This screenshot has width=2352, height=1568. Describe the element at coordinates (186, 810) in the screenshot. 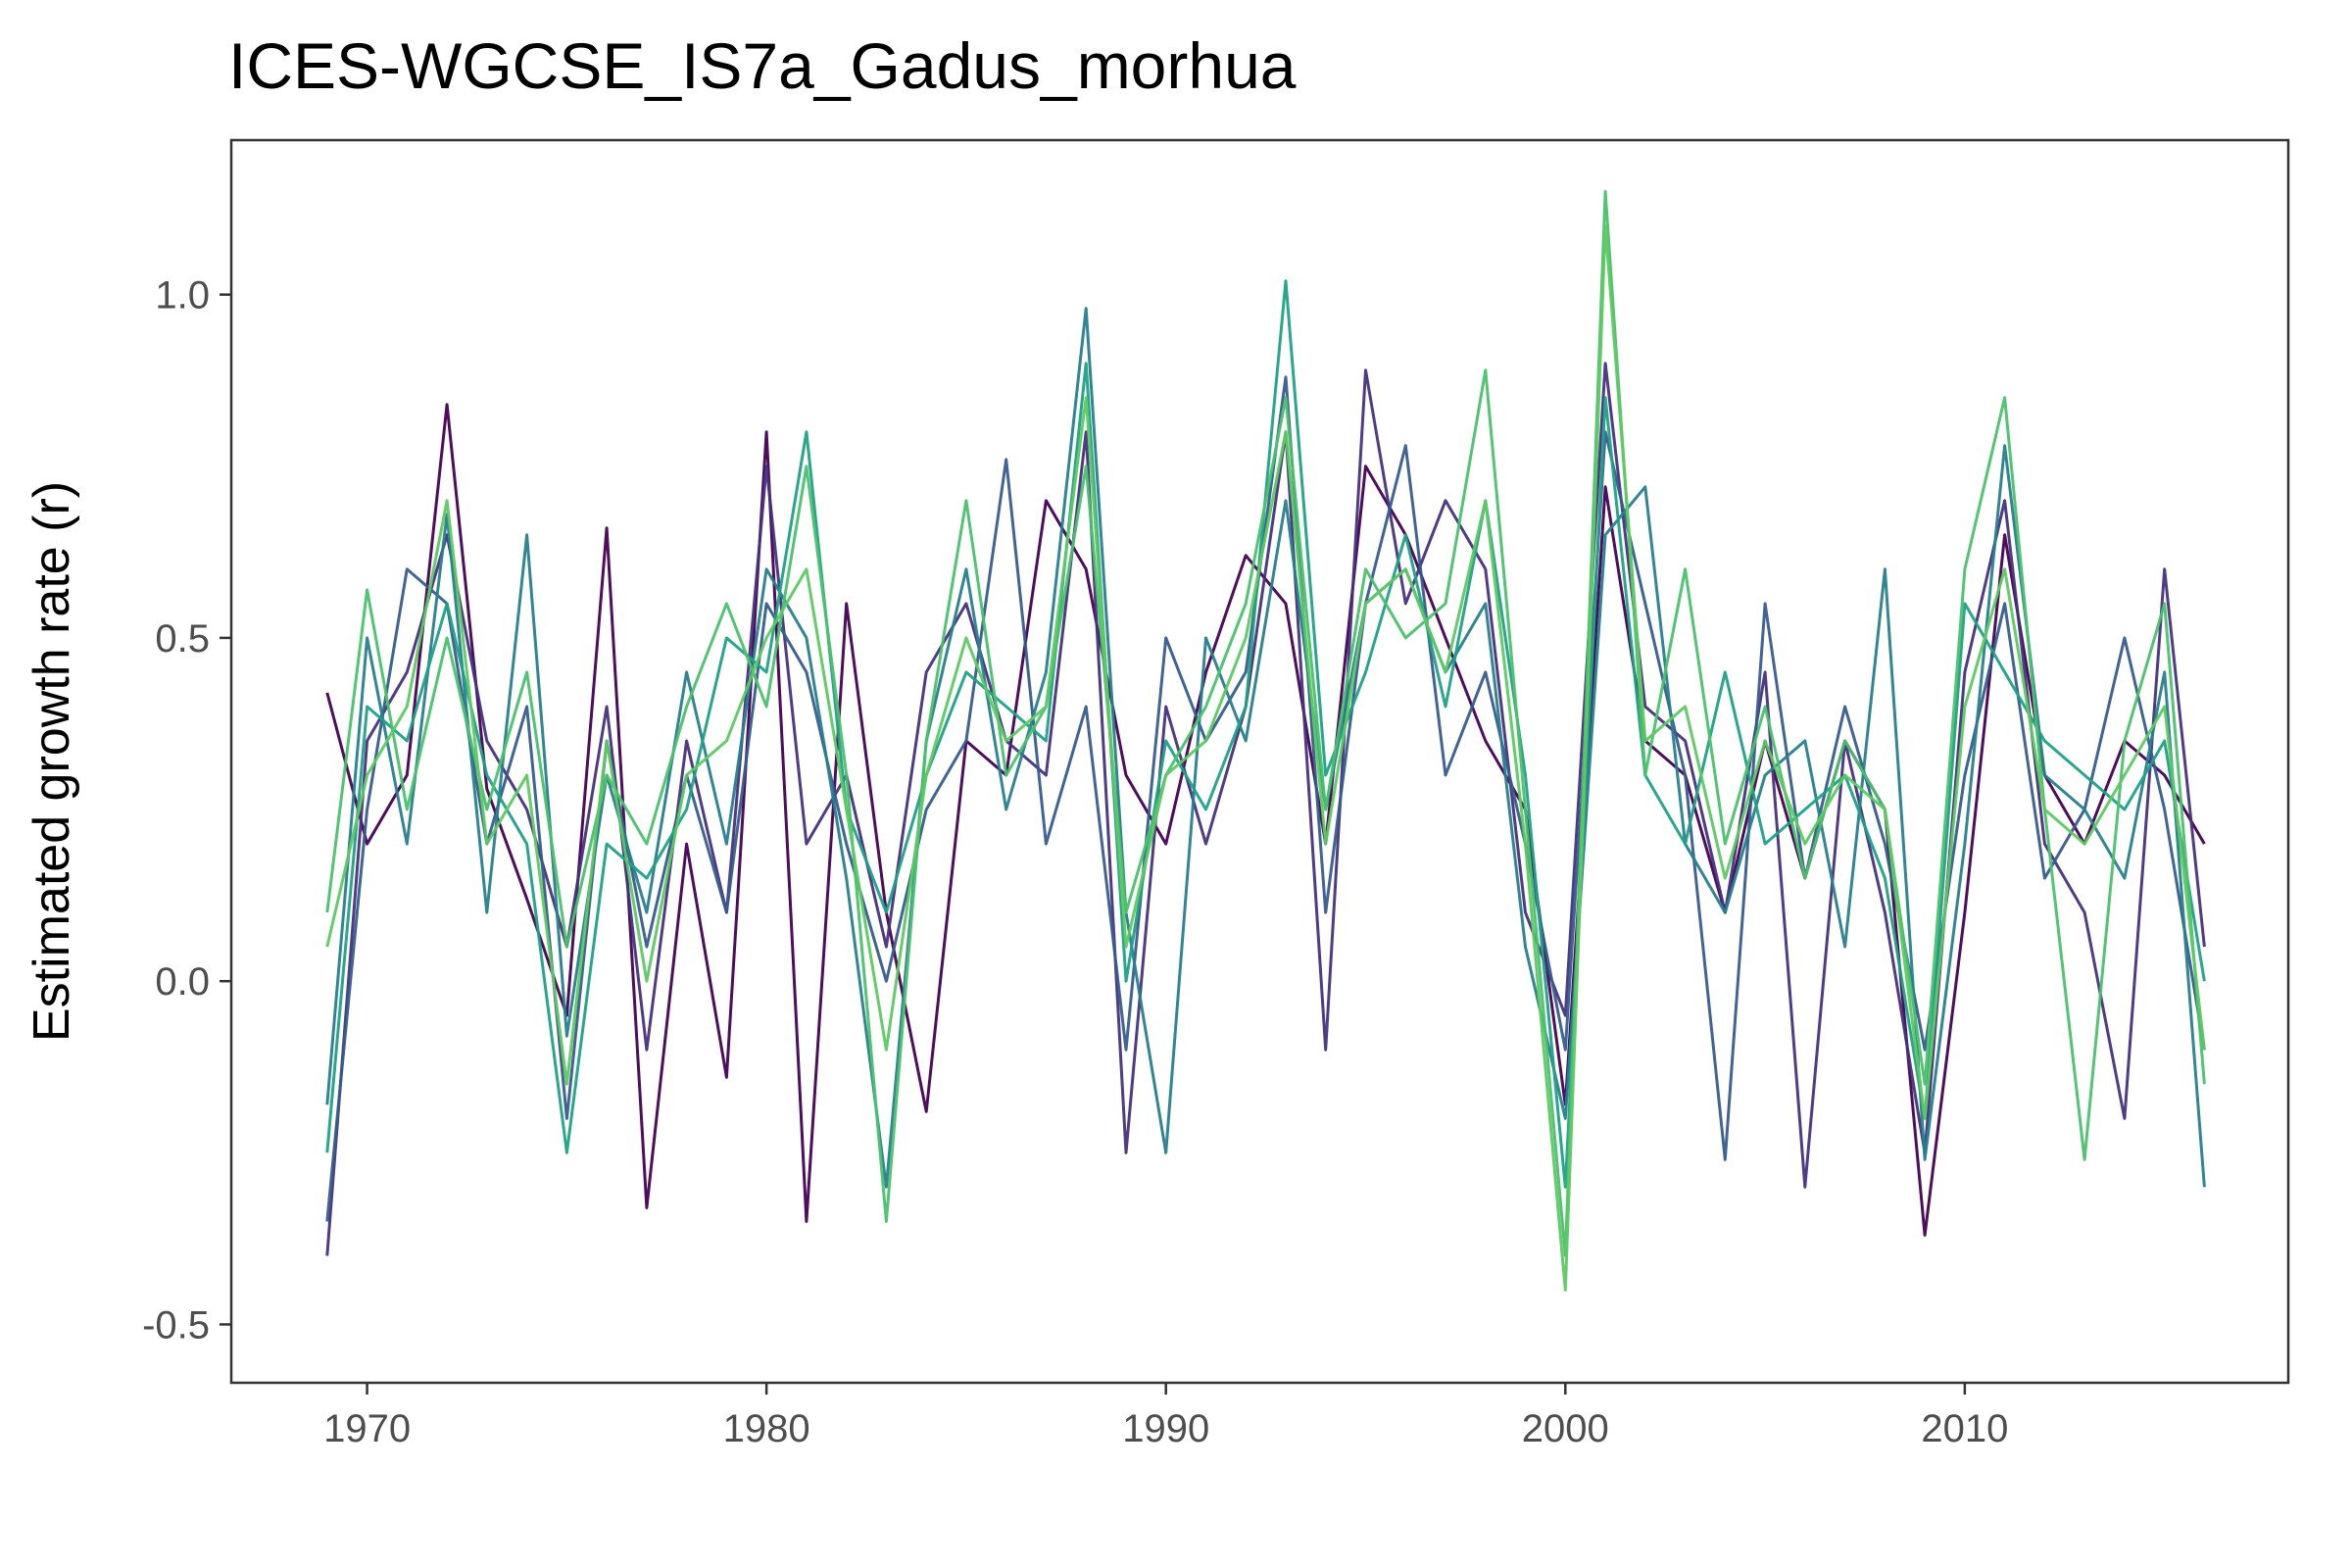

I see `y-axis: -0.5 0.0 0.5 1.0` at that location.